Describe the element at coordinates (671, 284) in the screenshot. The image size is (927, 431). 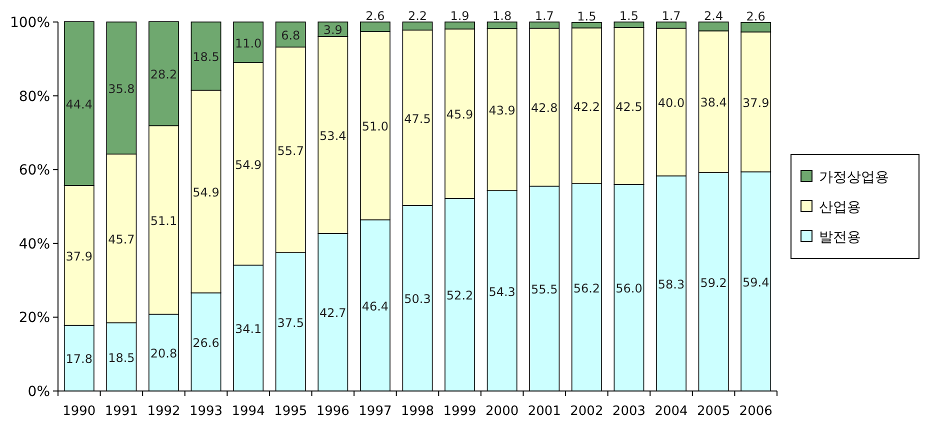
I see `data-label: 58.3` at that location.